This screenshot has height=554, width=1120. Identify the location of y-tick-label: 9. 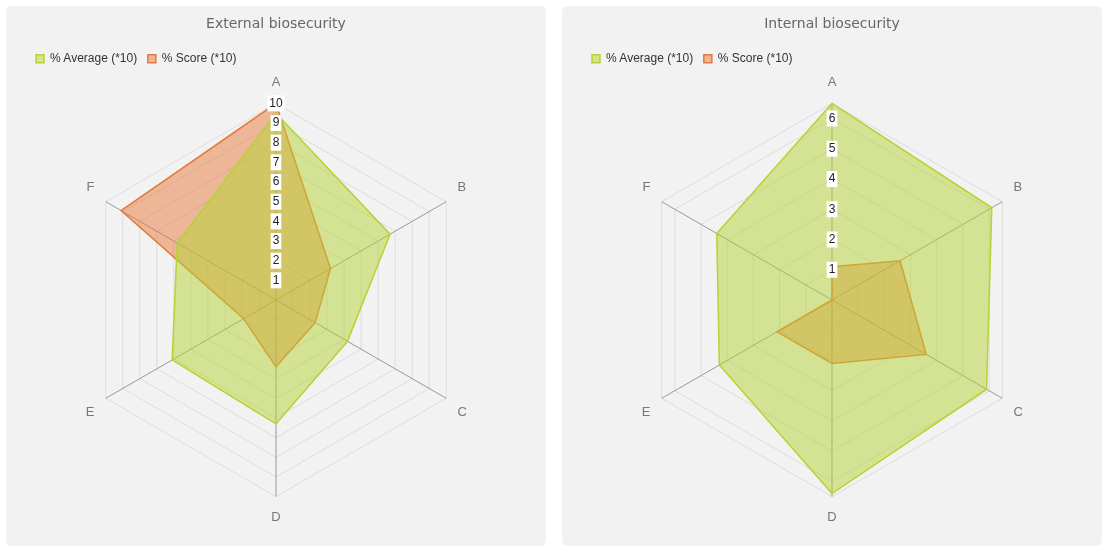
(276, 122).